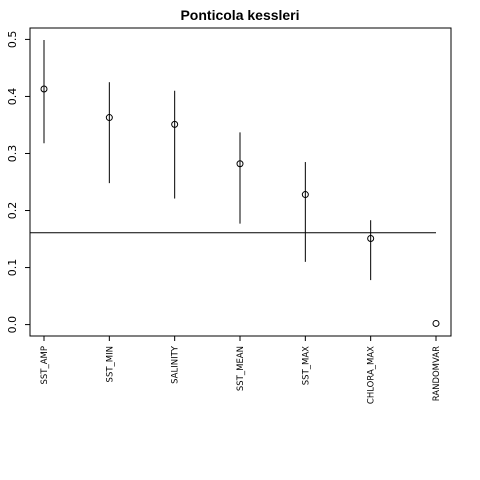  I want to click on x-tick-label: SST_AMP, so click(45, 365).